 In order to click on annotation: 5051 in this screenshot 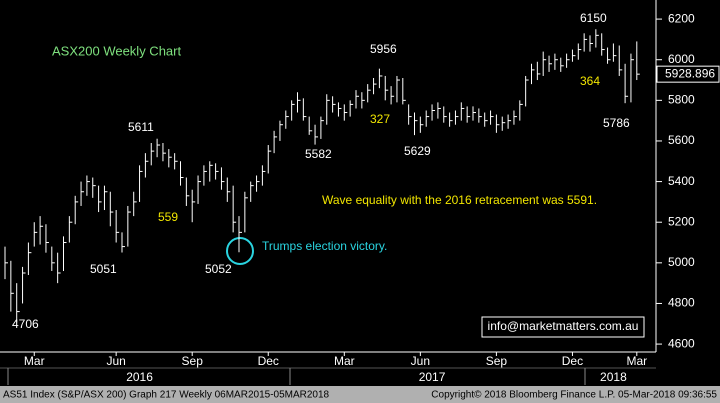, I will do `click(103, 269)`.